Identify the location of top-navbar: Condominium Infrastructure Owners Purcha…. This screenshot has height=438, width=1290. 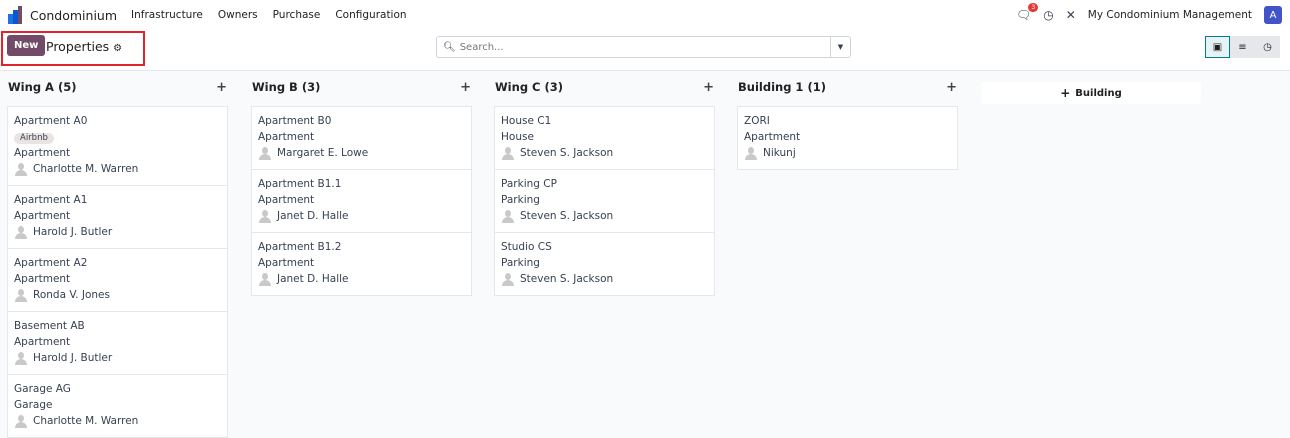
(645, 15).